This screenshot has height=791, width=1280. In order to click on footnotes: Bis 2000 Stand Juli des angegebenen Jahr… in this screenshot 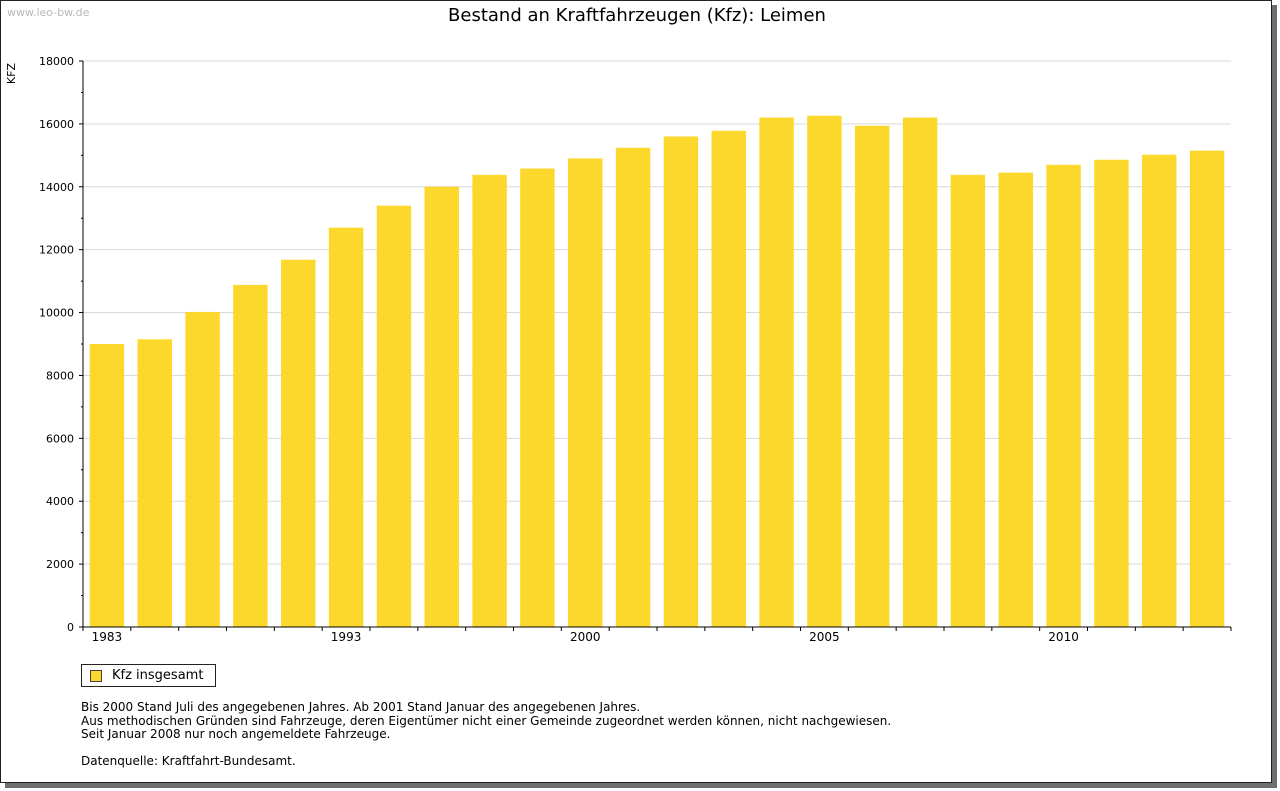, I will do `click(486, 734)`.